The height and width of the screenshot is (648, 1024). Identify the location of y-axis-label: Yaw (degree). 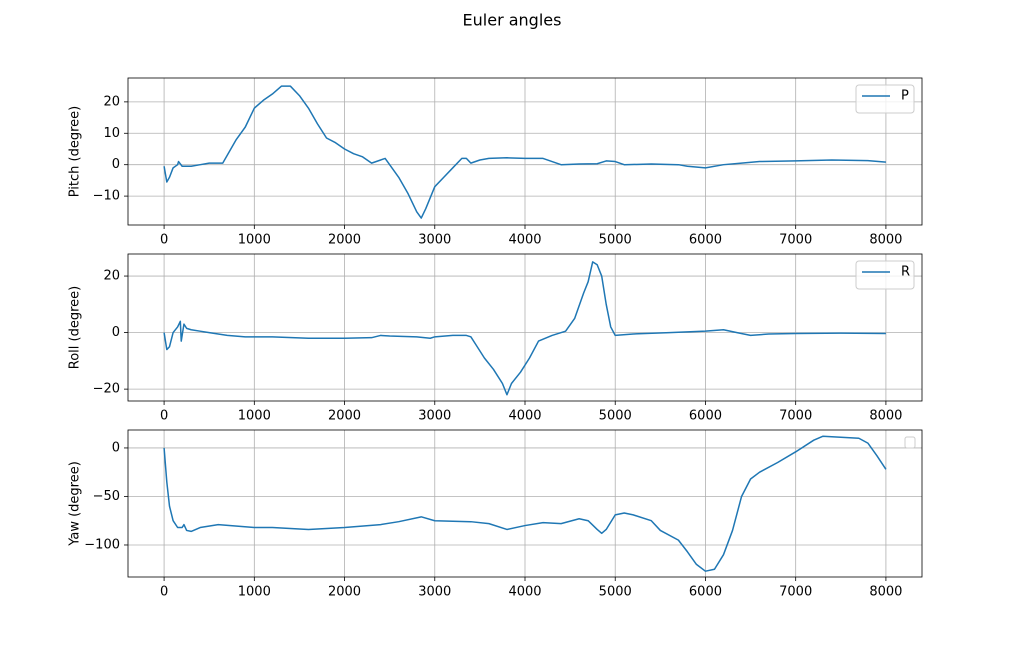
(75, 504).